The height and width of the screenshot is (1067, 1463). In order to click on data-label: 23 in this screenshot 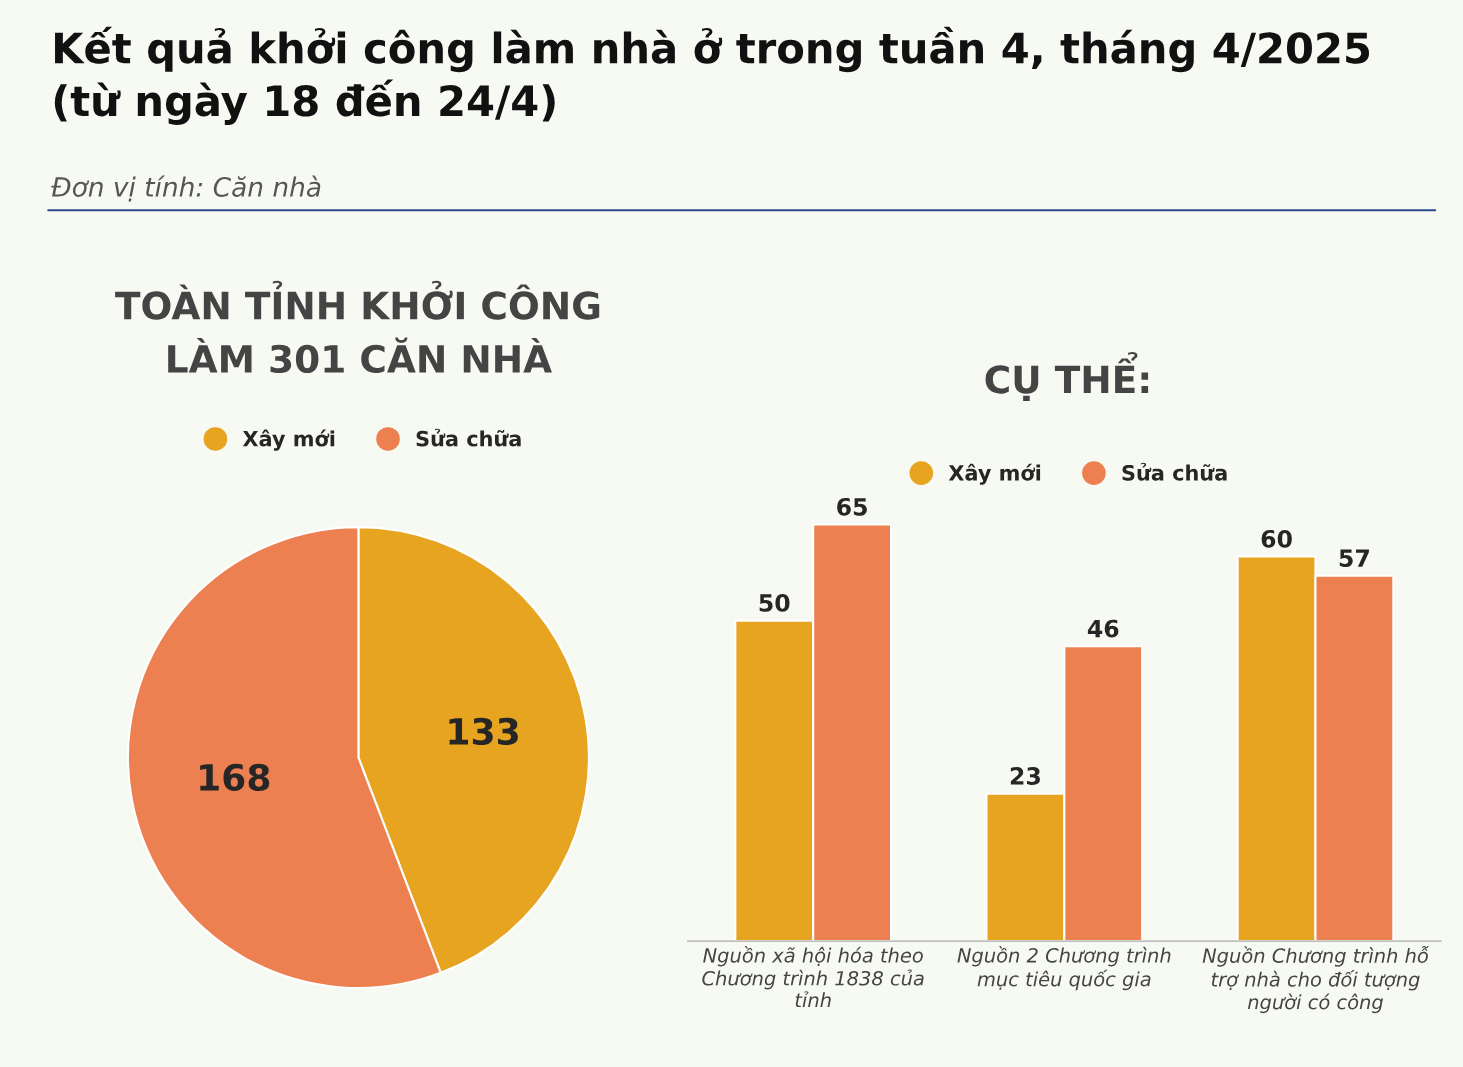, I will do `click(1025, 776)`.